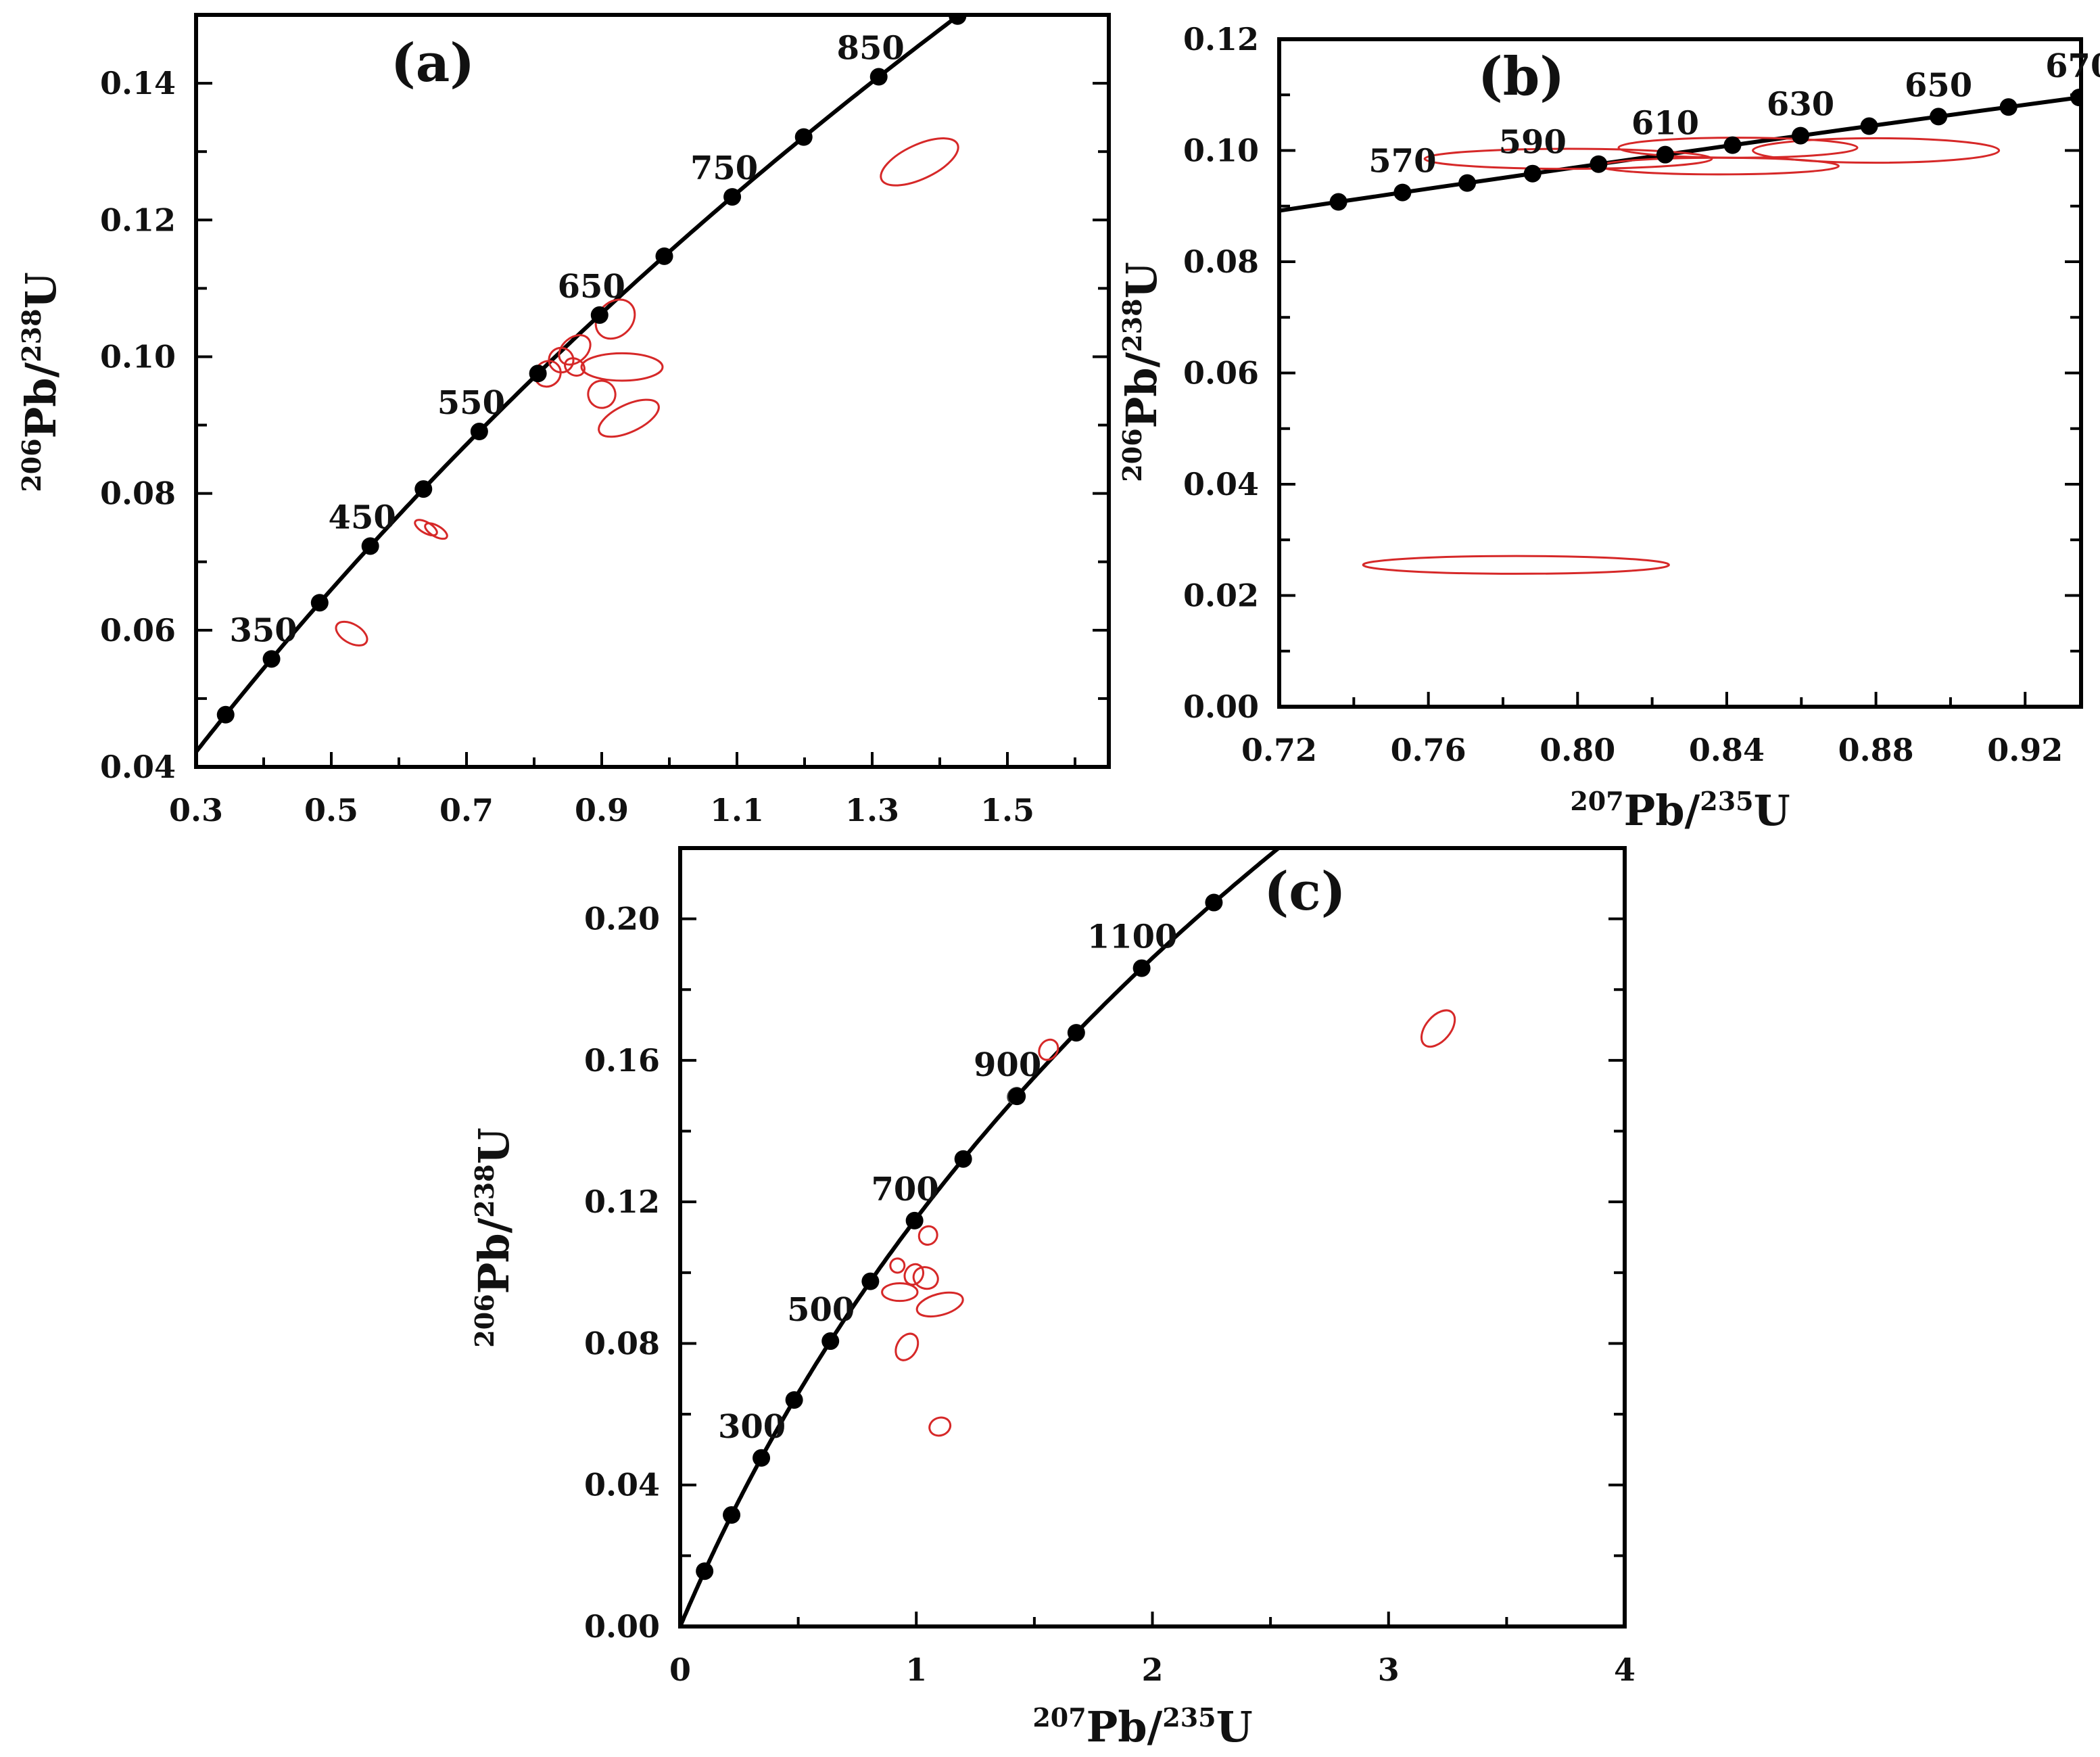  I want to click on age-label: 700, so click(906, 1190).